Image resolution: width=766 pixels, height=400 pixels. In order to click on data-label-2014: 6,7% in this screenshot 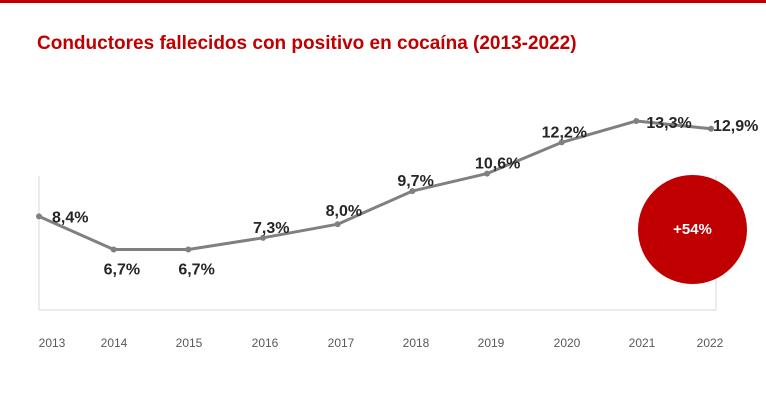, I will do `click(122, 270)`.